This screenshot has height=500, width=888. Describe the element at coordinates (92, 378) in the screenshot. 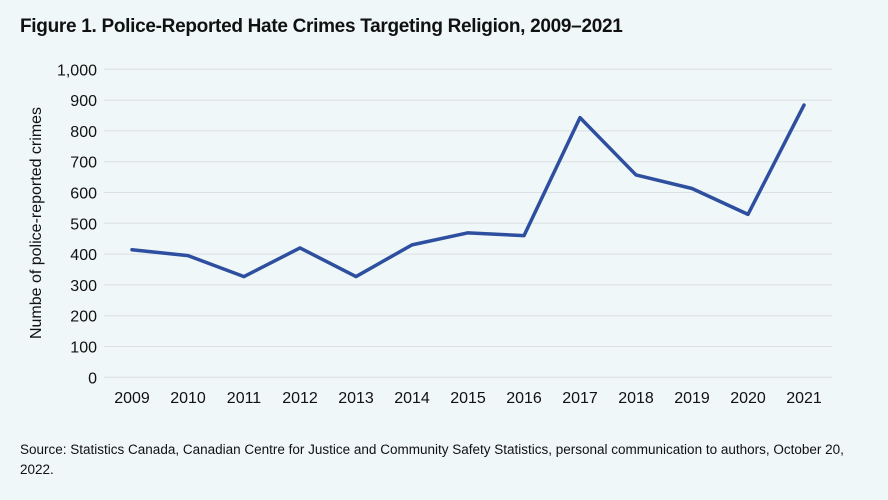

I see `y-tick-label: 0` at that location.